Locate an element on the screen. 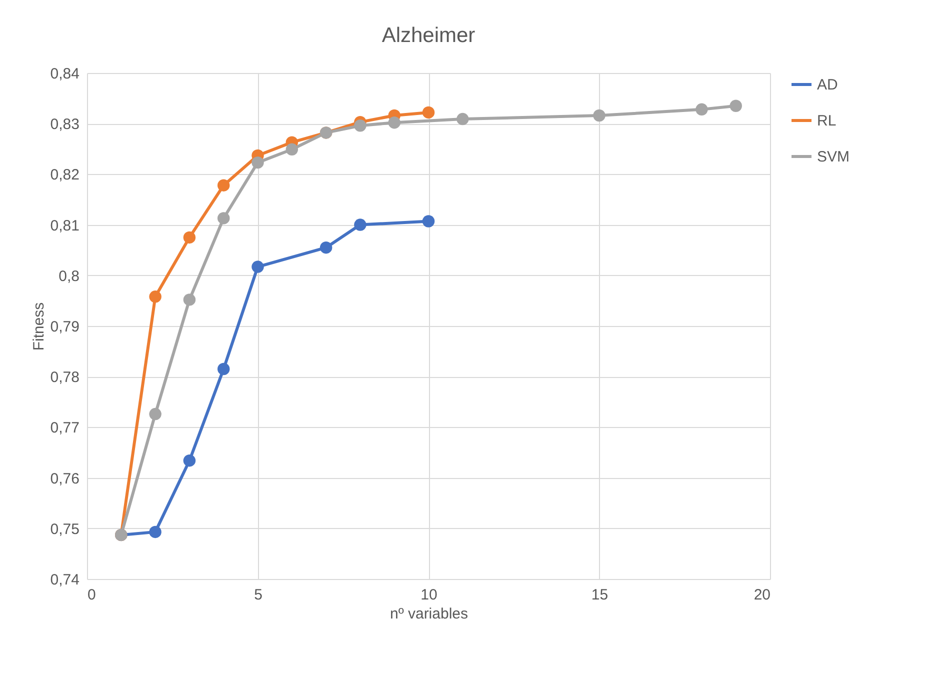 The image size is (951, 686). x-tick-label: 5 is located at coordinates (258, 595).